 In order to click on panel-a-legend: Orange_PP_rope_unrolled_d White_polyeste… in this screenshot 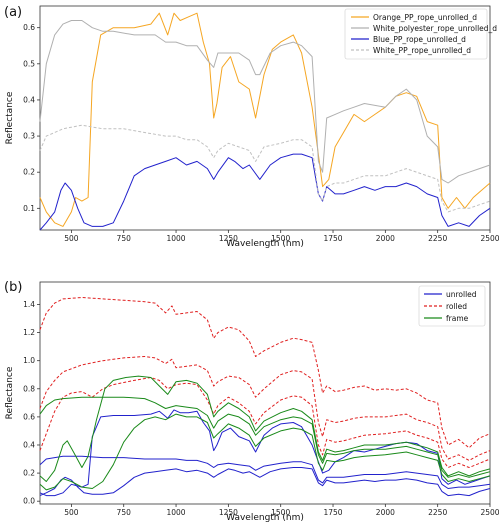, I will do `click(420, 34)`.